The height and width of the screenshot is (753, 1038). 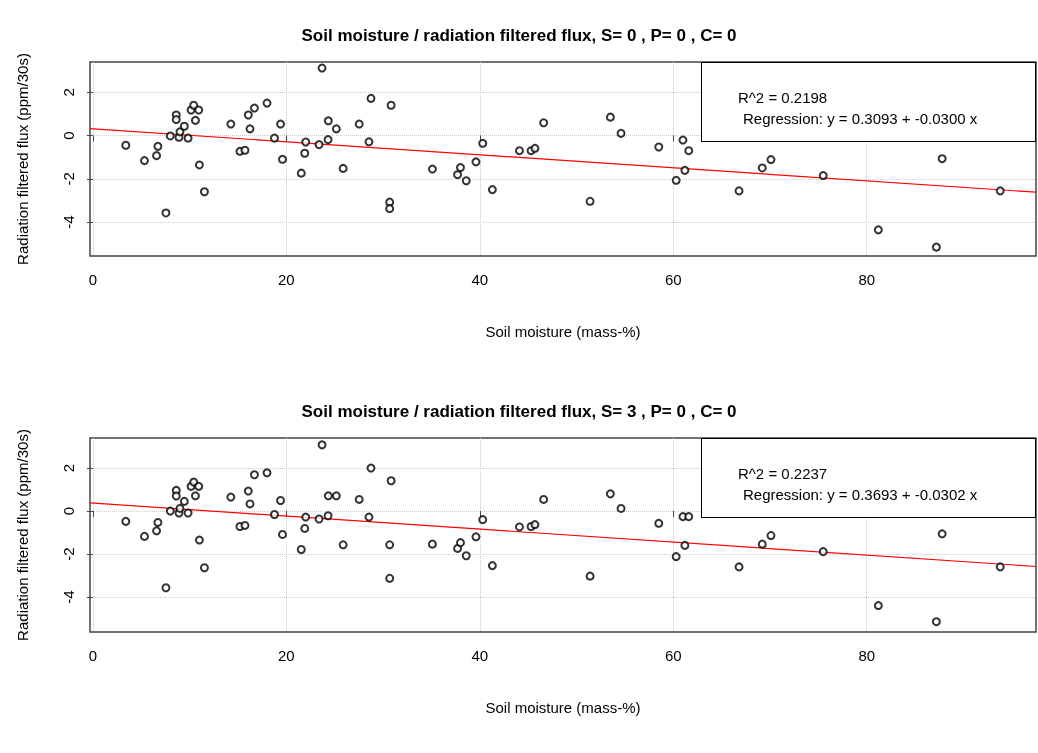 I want to click on chart-title: Soil moisture / radiation filtered flux, S= 3 , P= 0 , C= 0, so click(x=519, y=411).